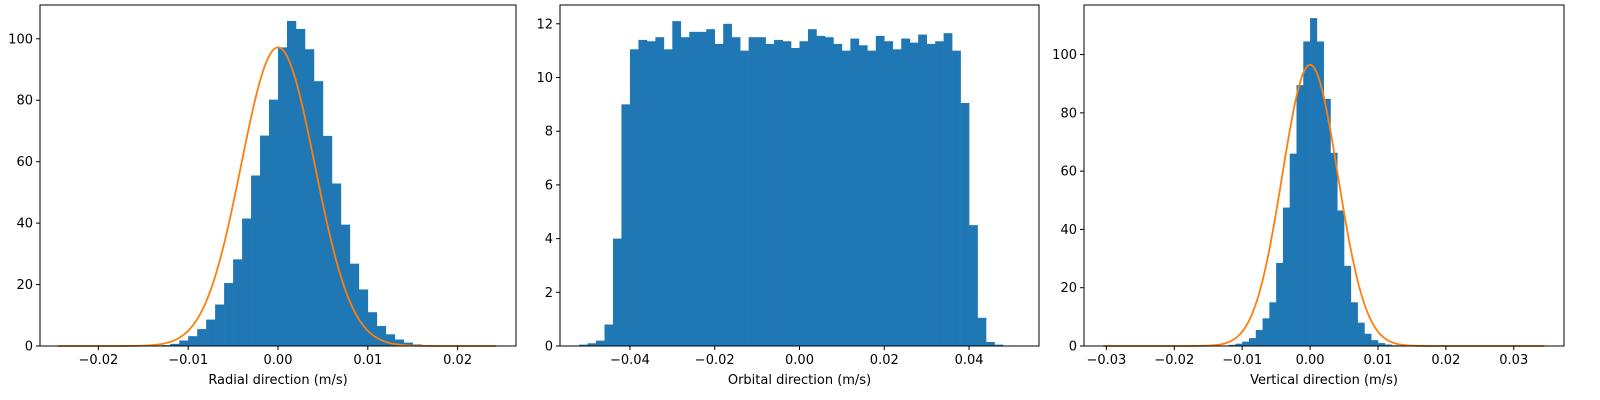 Image resolution: width=1600 pixels, height=400 pixels. Describe the element at coordinates (1064, 55) in the screenshot. I see `y-tick-label: 100` at that location.